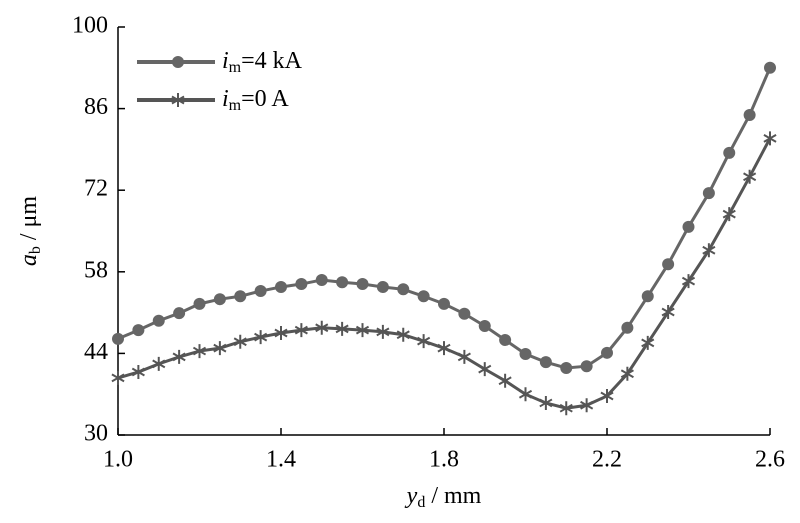  What do you see at coordinates (255, 100) in the screenshot?
I see `legend-label: im=0 A` at bounding box center [255, 100].